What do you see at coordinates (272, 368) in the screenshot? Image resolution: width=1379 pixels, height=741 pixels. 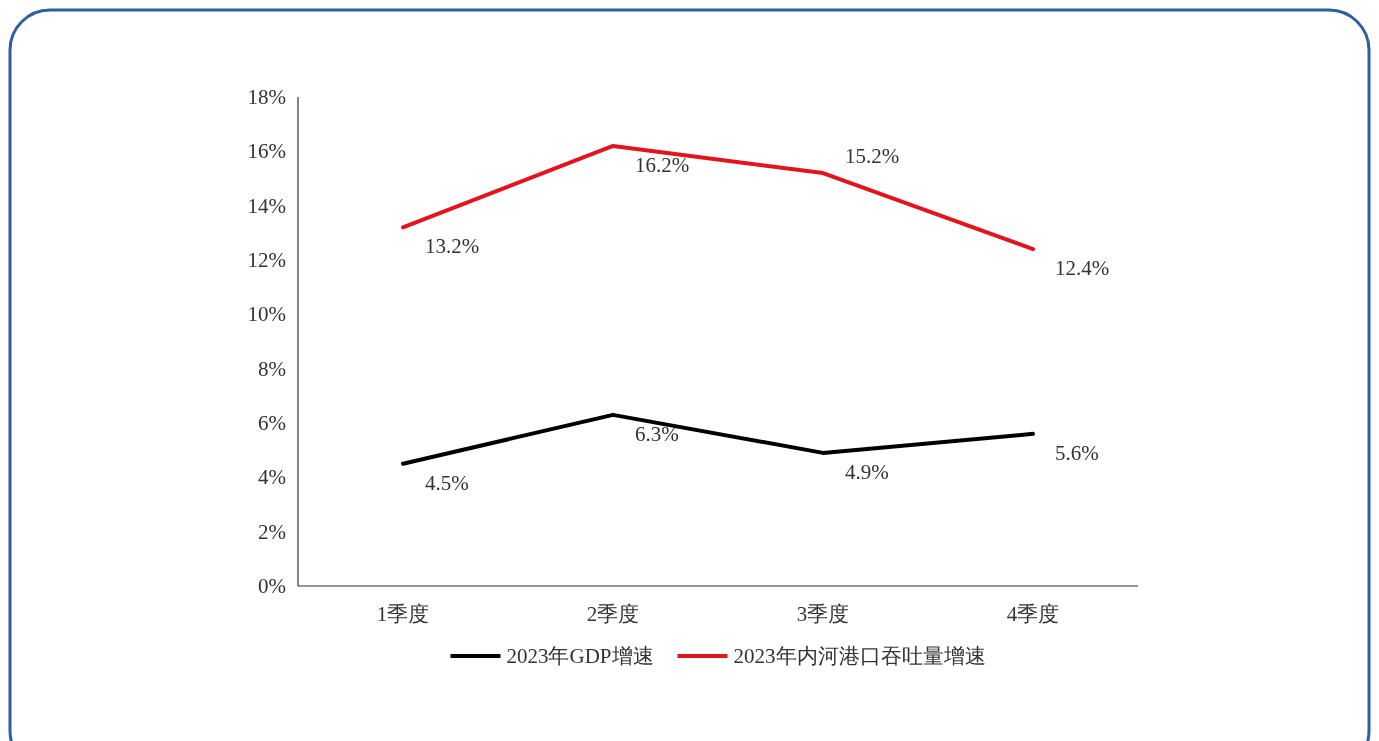 I see `y-tick-label: 8%` at bounding box center [272, 368].